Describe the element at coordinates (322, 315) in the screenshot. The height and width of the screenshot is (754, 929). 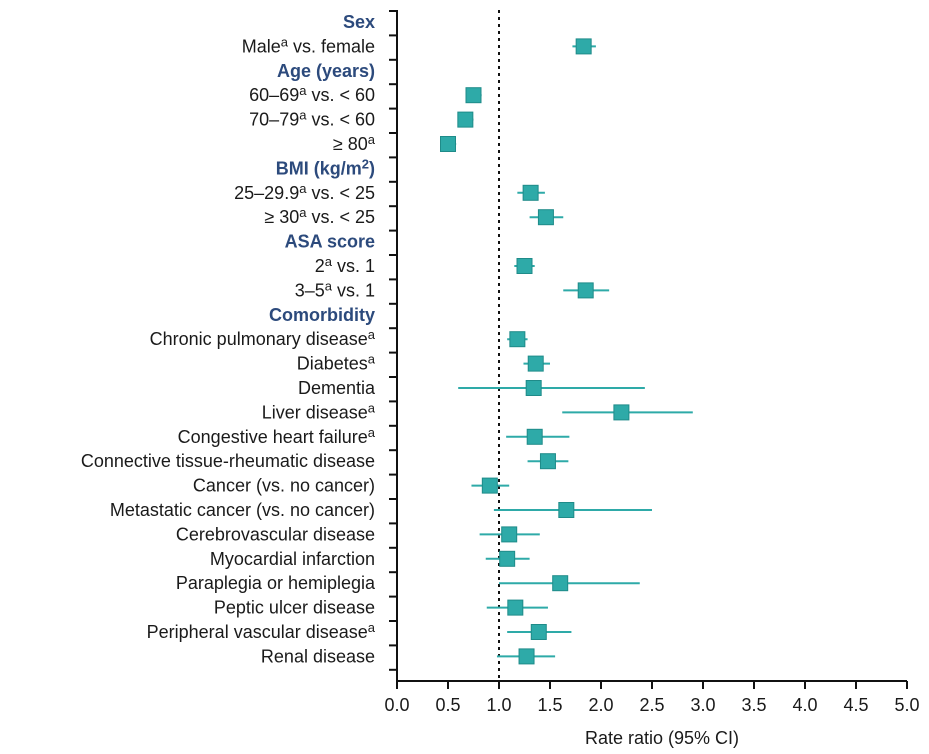
I see `group-label: Comorbidity` at that location.